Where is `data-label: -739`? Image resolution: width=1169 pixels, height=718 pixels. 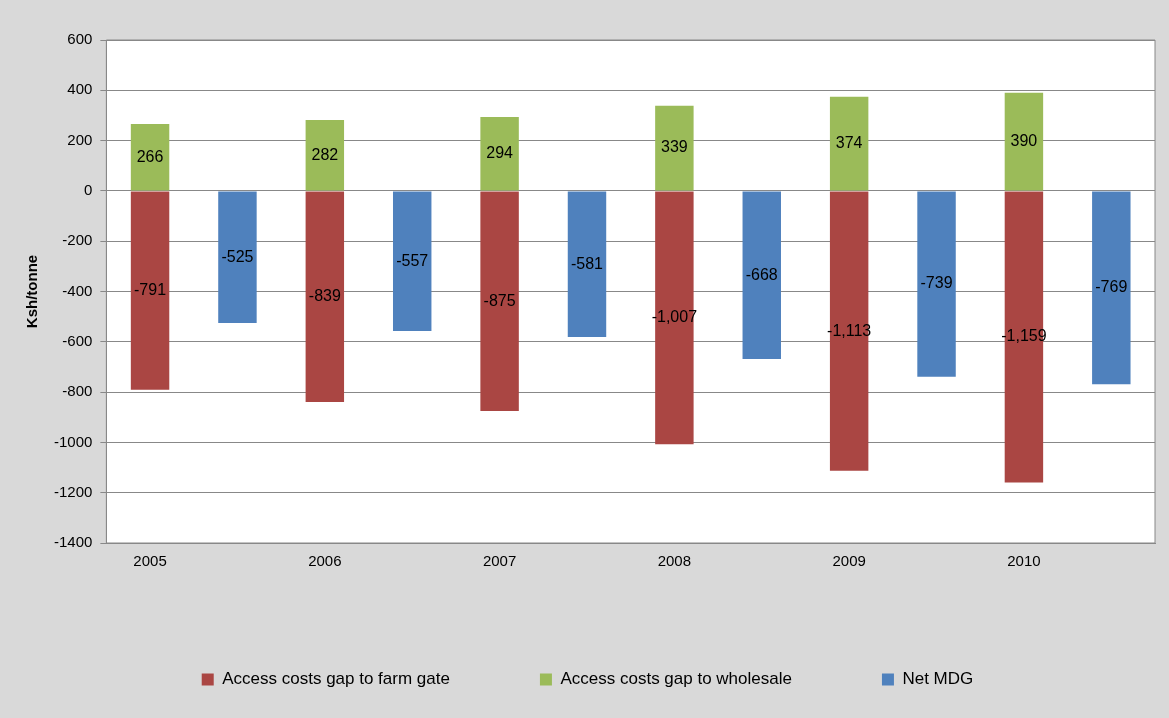
data-label: -739 is located at coordinates (936, 283).